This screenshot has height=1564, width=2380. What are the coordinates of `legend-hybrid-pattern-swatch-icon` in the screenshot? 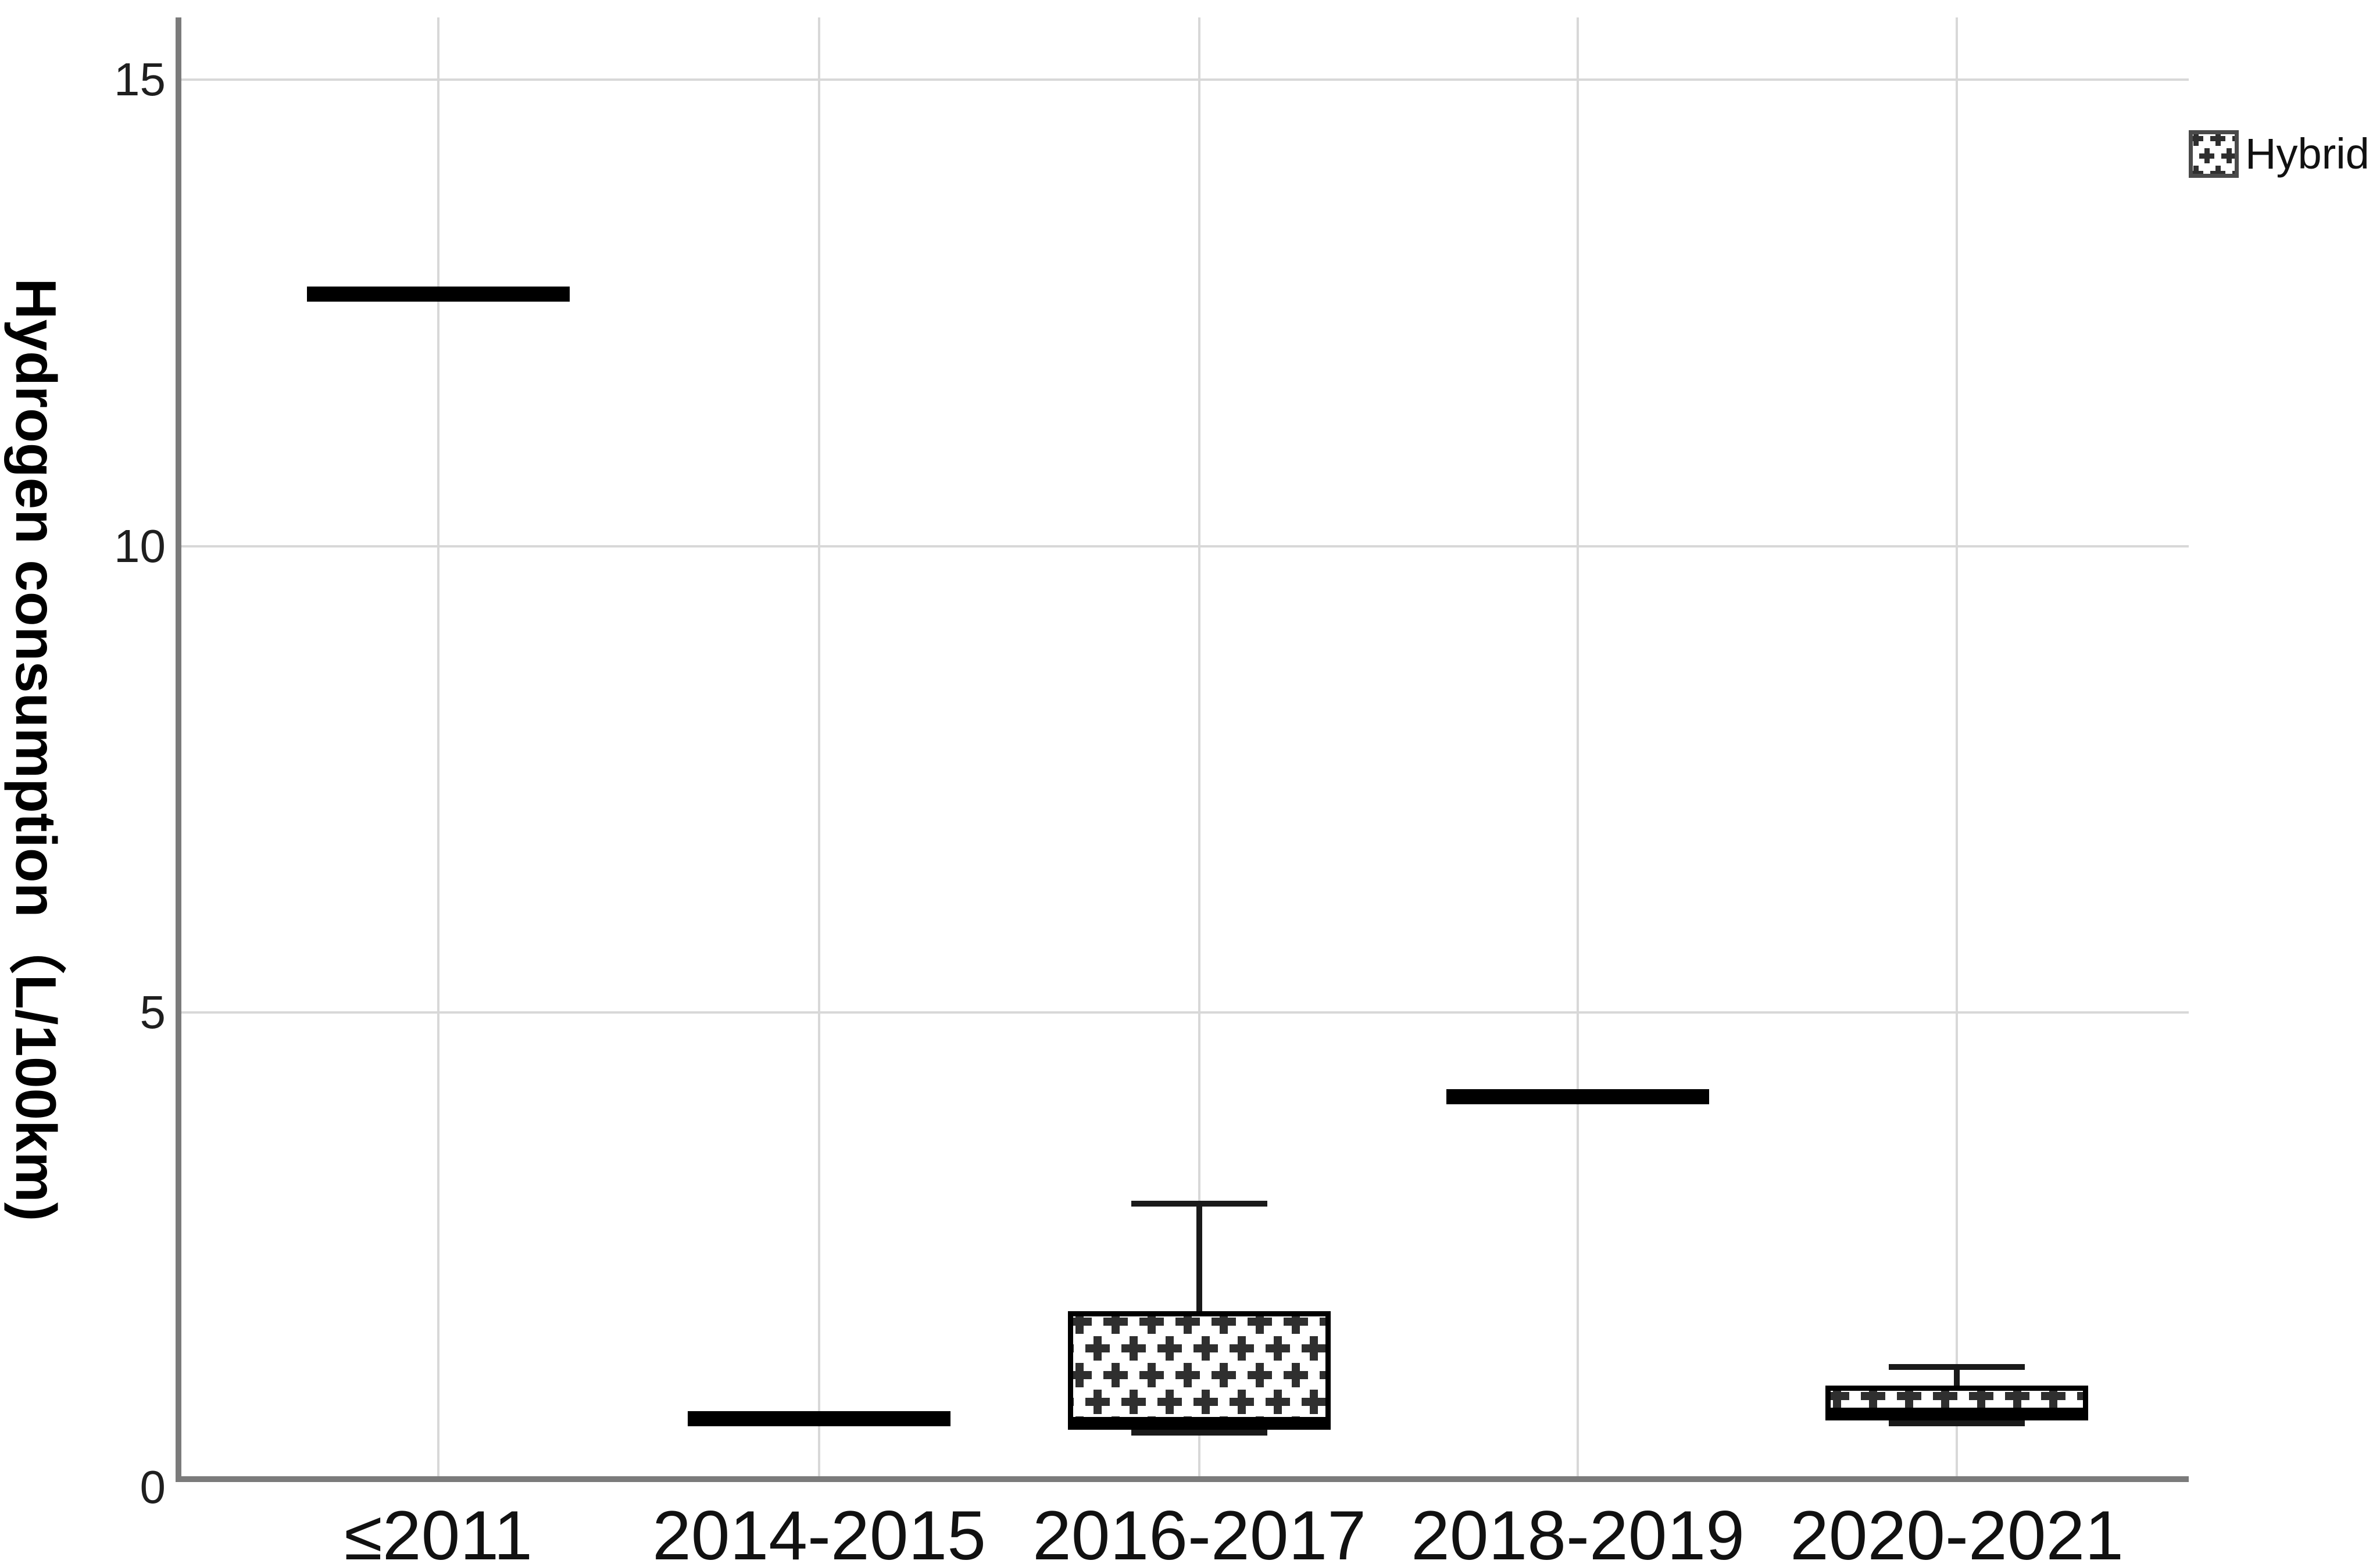 It's located at (2214, 154).